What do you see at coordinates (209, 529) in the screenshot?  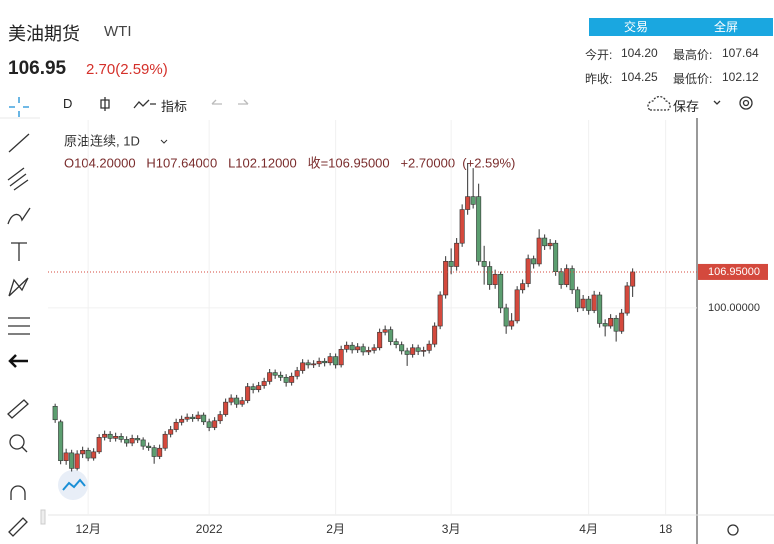 I see `x-tick-label: 2022` at bounding box center [209, 529].